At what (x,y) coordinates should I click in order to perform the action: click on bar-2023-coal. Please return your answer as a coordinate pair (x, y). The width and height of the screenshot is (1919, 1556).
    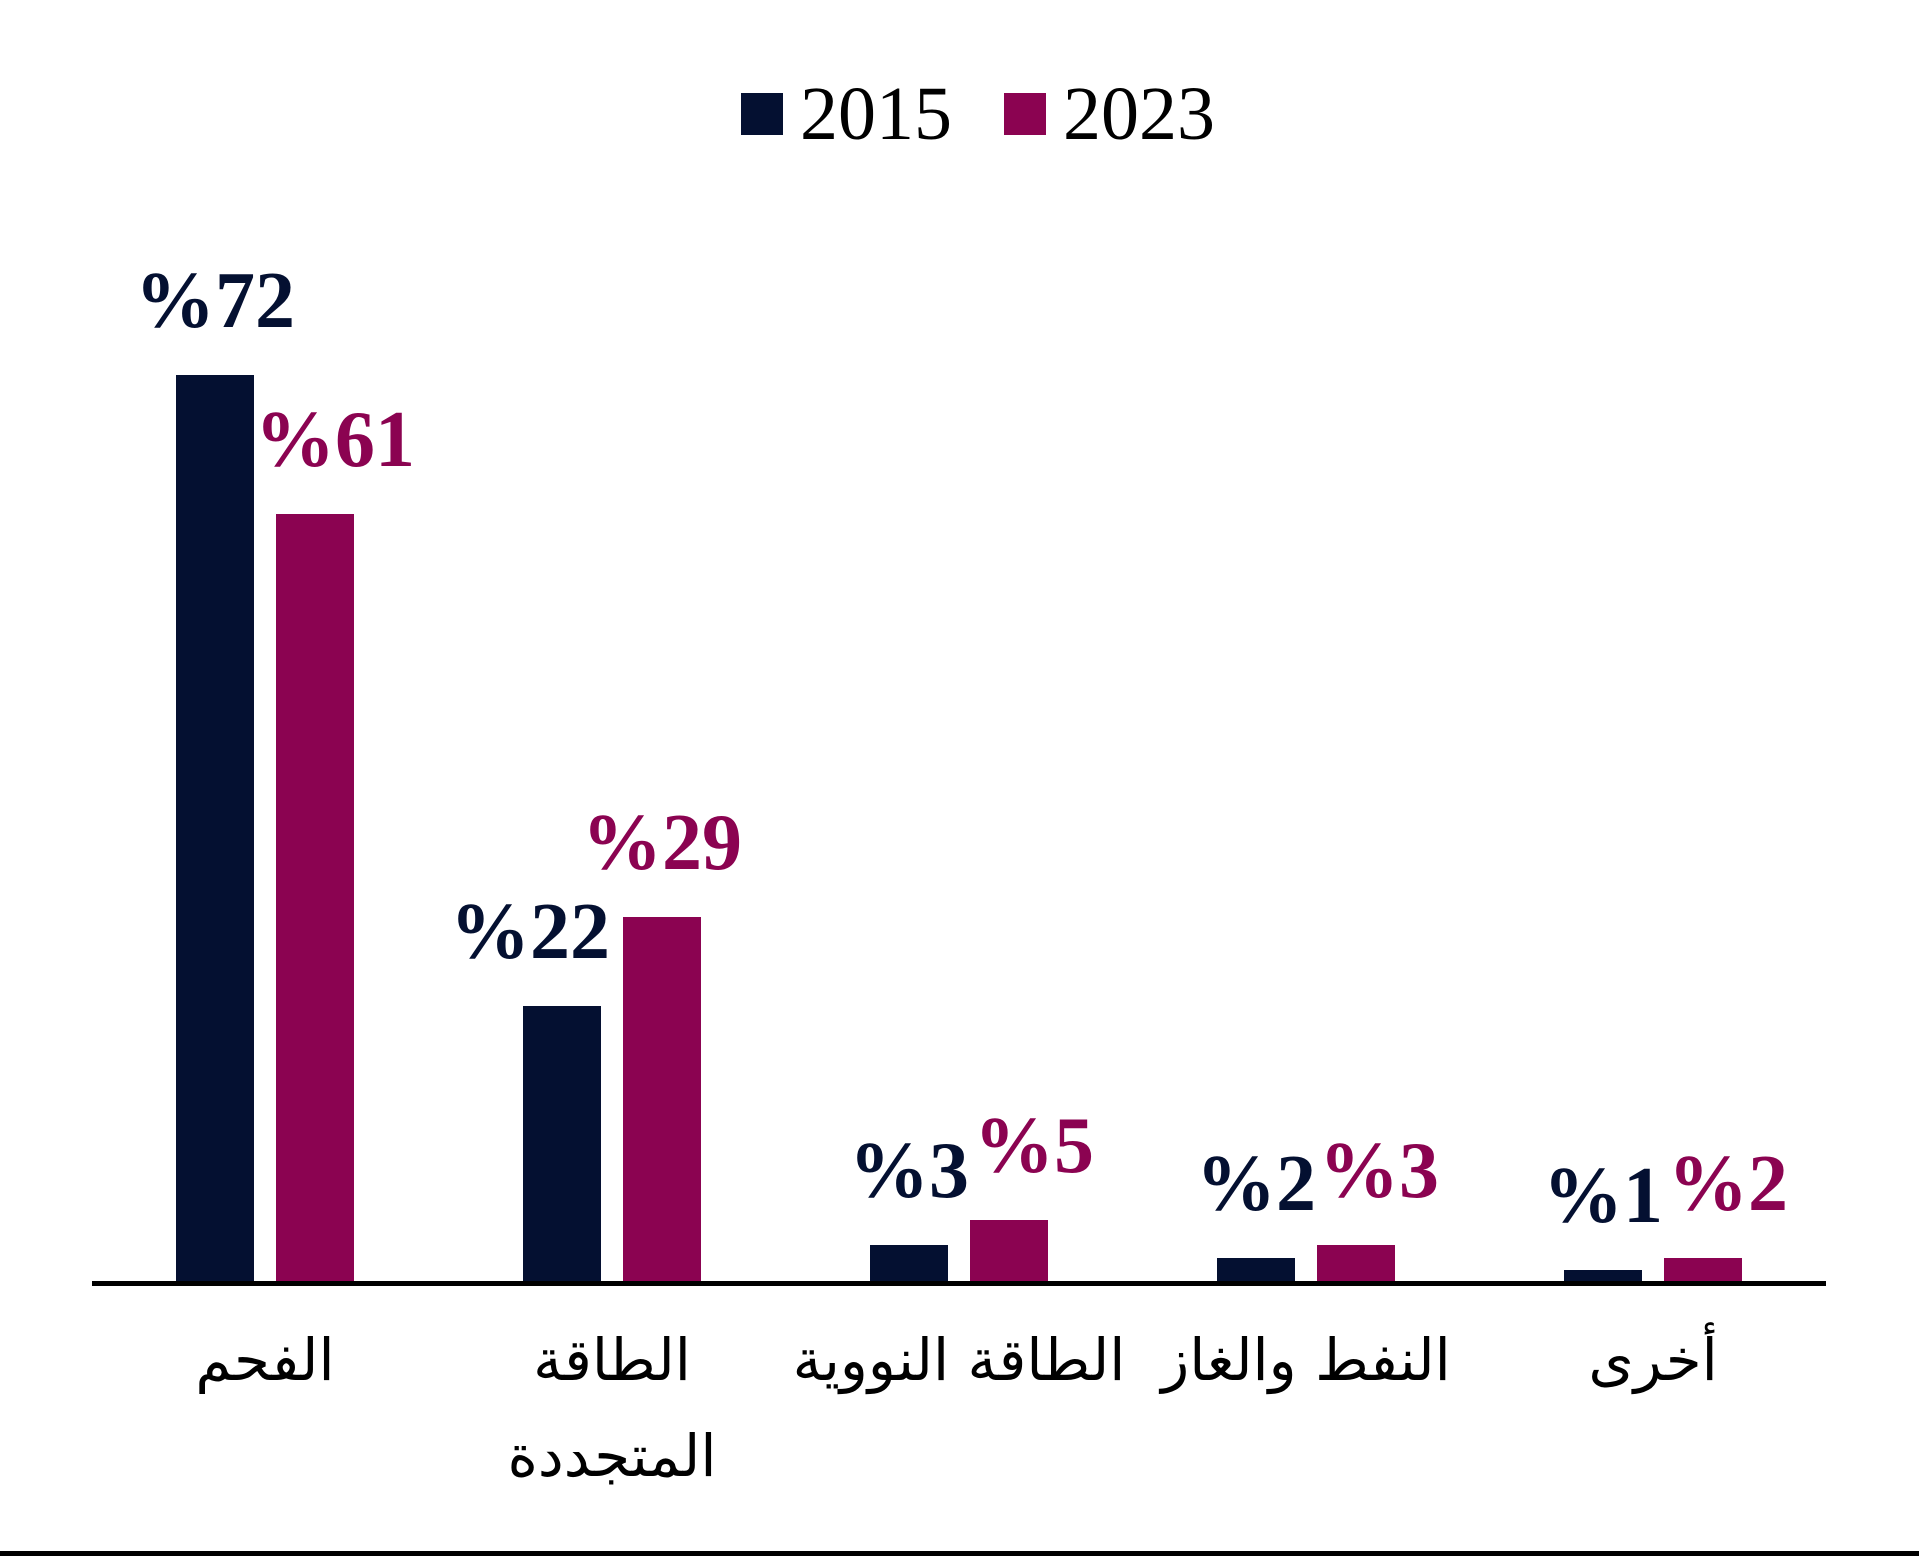
    Looking at the image, I should click on (315, 898).